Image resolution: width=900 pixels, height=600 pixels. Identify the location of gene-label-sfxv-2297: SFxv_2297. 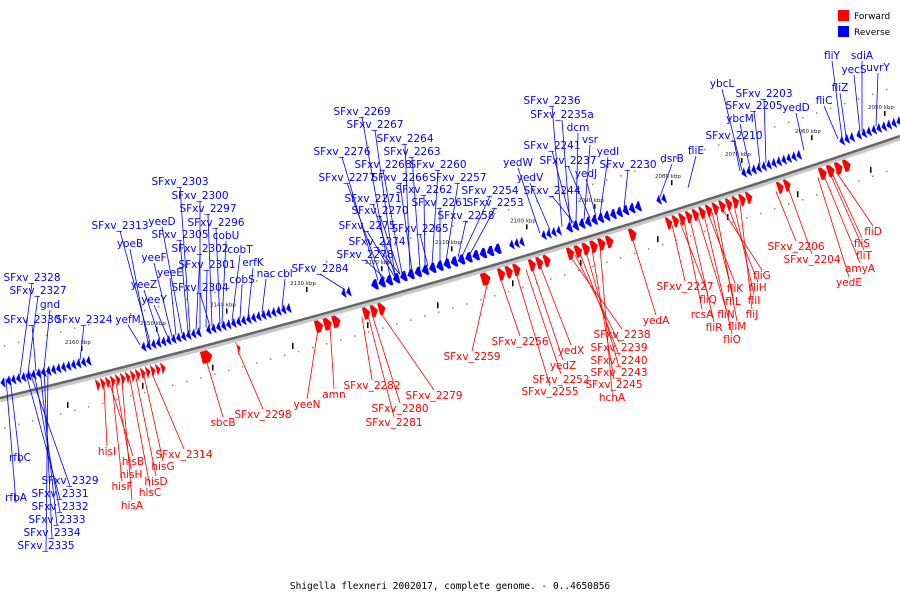
(207, 209).